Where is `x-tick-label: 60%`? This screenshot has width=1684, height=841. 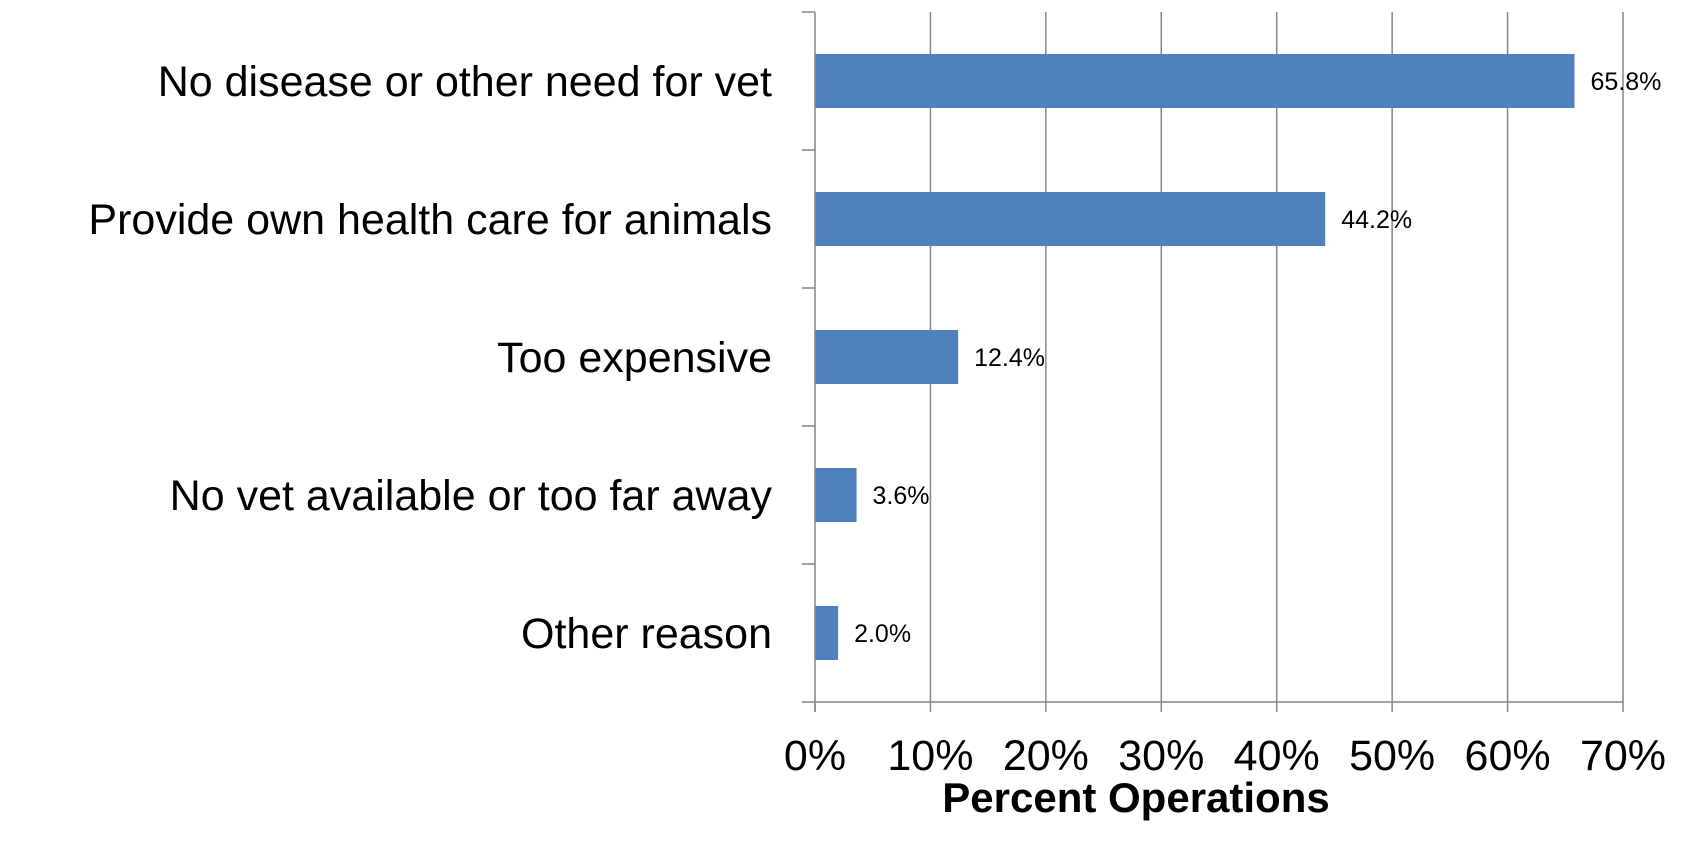
x-tick-label: 60% is located at coordinates (1508, 756).